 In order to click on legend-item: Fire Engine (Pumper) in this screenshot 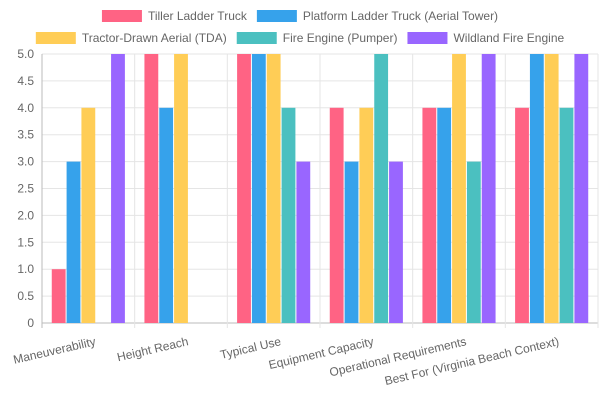, I will do `click(317, 38)`.